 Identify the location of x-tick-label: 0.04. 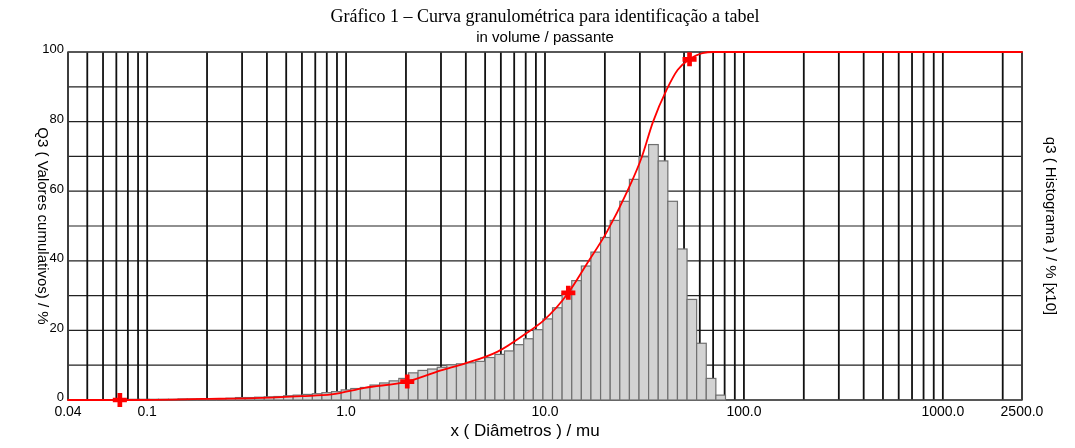
(68, 411).